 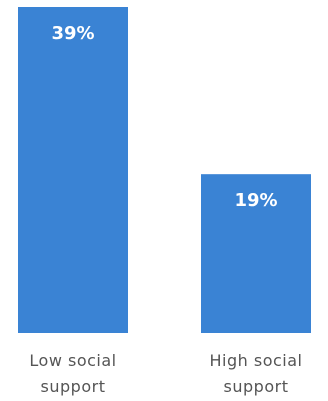 I want to click on category-label-1: High social support, so click(x=256, y=373).